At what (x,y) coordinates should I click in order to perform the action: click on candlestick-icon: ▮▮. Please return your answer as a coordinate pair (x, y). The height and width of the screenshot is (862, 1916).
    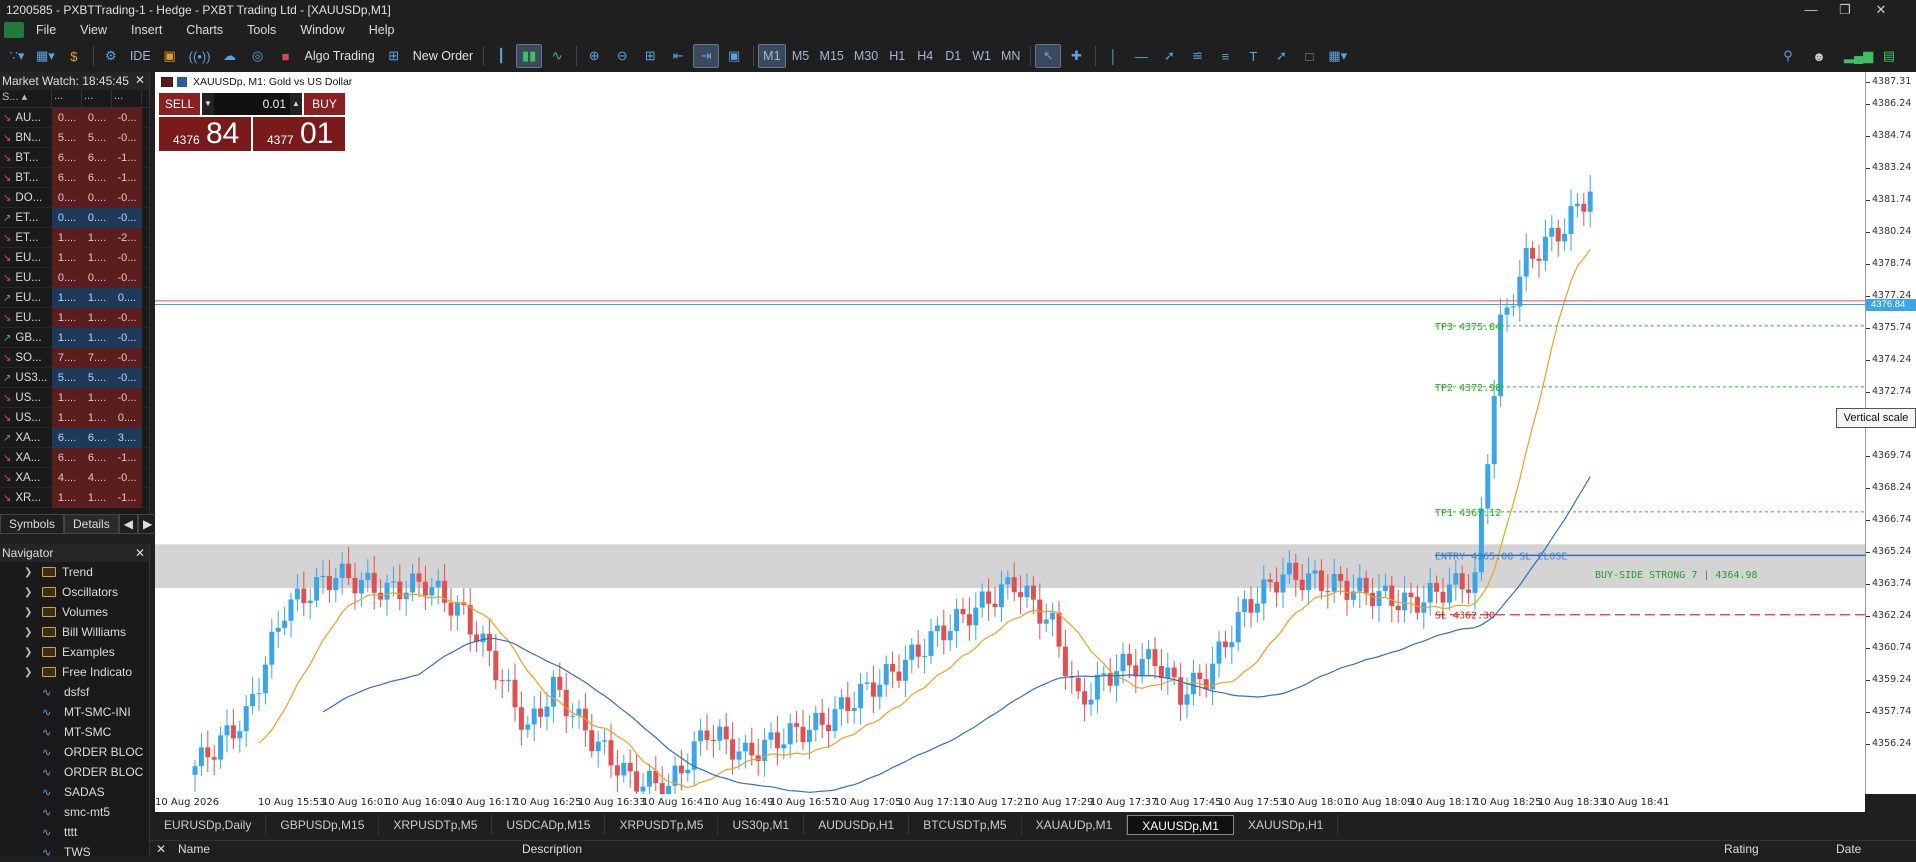
    Looking at the image, I should click on (529, 56).